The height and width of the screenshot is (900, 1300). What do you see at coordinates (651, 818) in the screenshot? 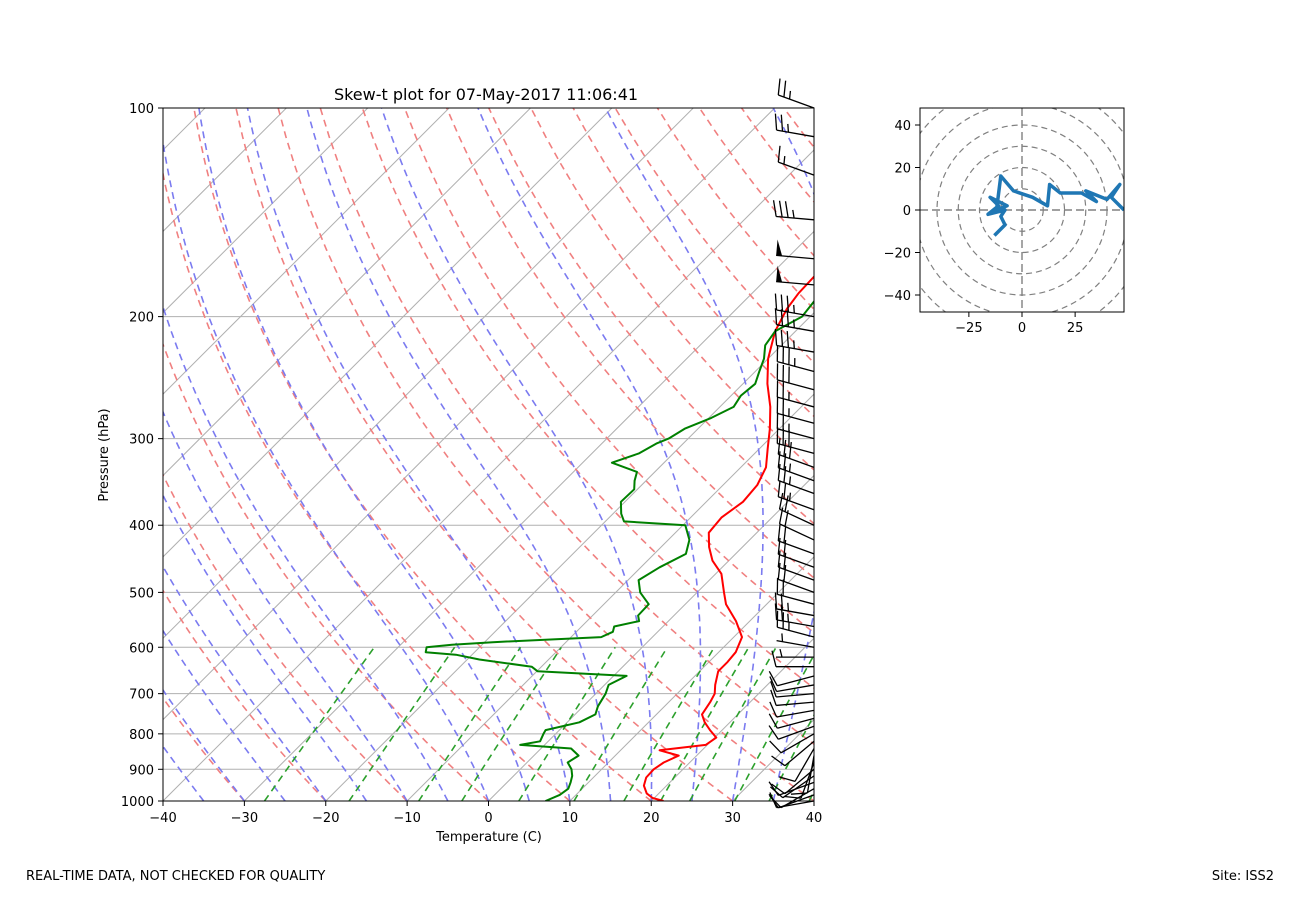
I see `x-tick-label: 20` at bounding box center [651, 818].